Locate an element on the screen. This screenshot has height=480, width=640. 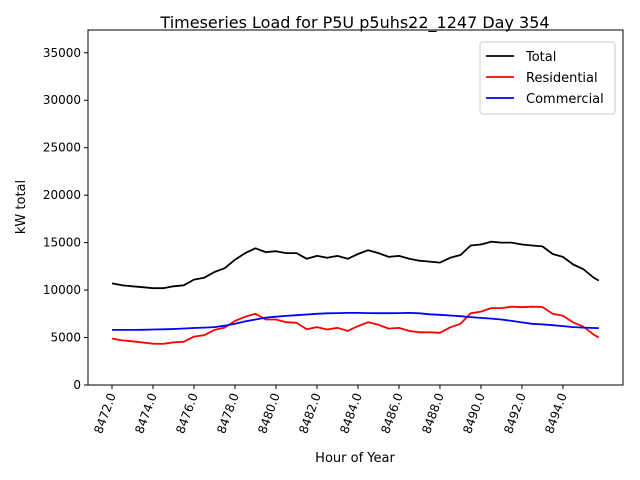
series-line-residential is located at coordinates (355, 325).